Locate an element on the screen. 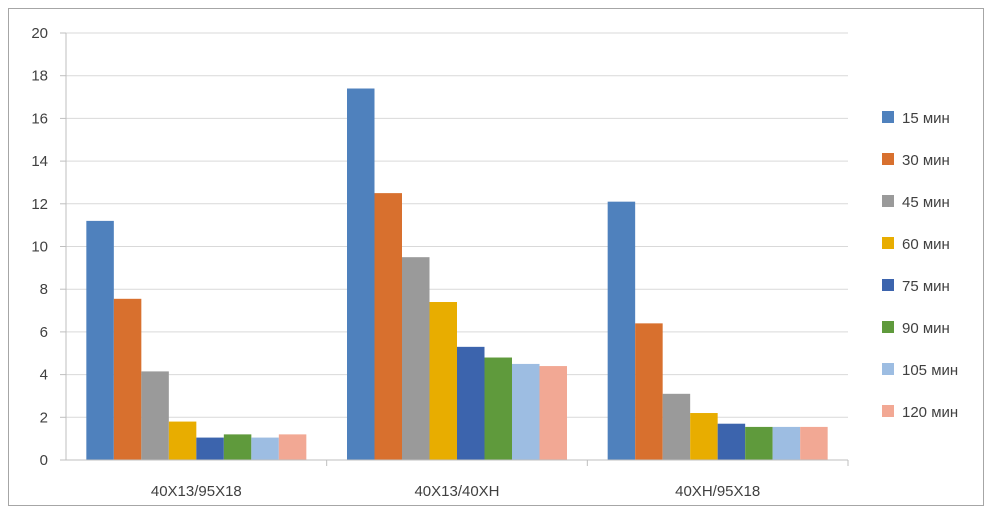 This screenshot has width=993, height=513. x-category-label: 40ХН/95Х18 is located at coordinates (717, 491).